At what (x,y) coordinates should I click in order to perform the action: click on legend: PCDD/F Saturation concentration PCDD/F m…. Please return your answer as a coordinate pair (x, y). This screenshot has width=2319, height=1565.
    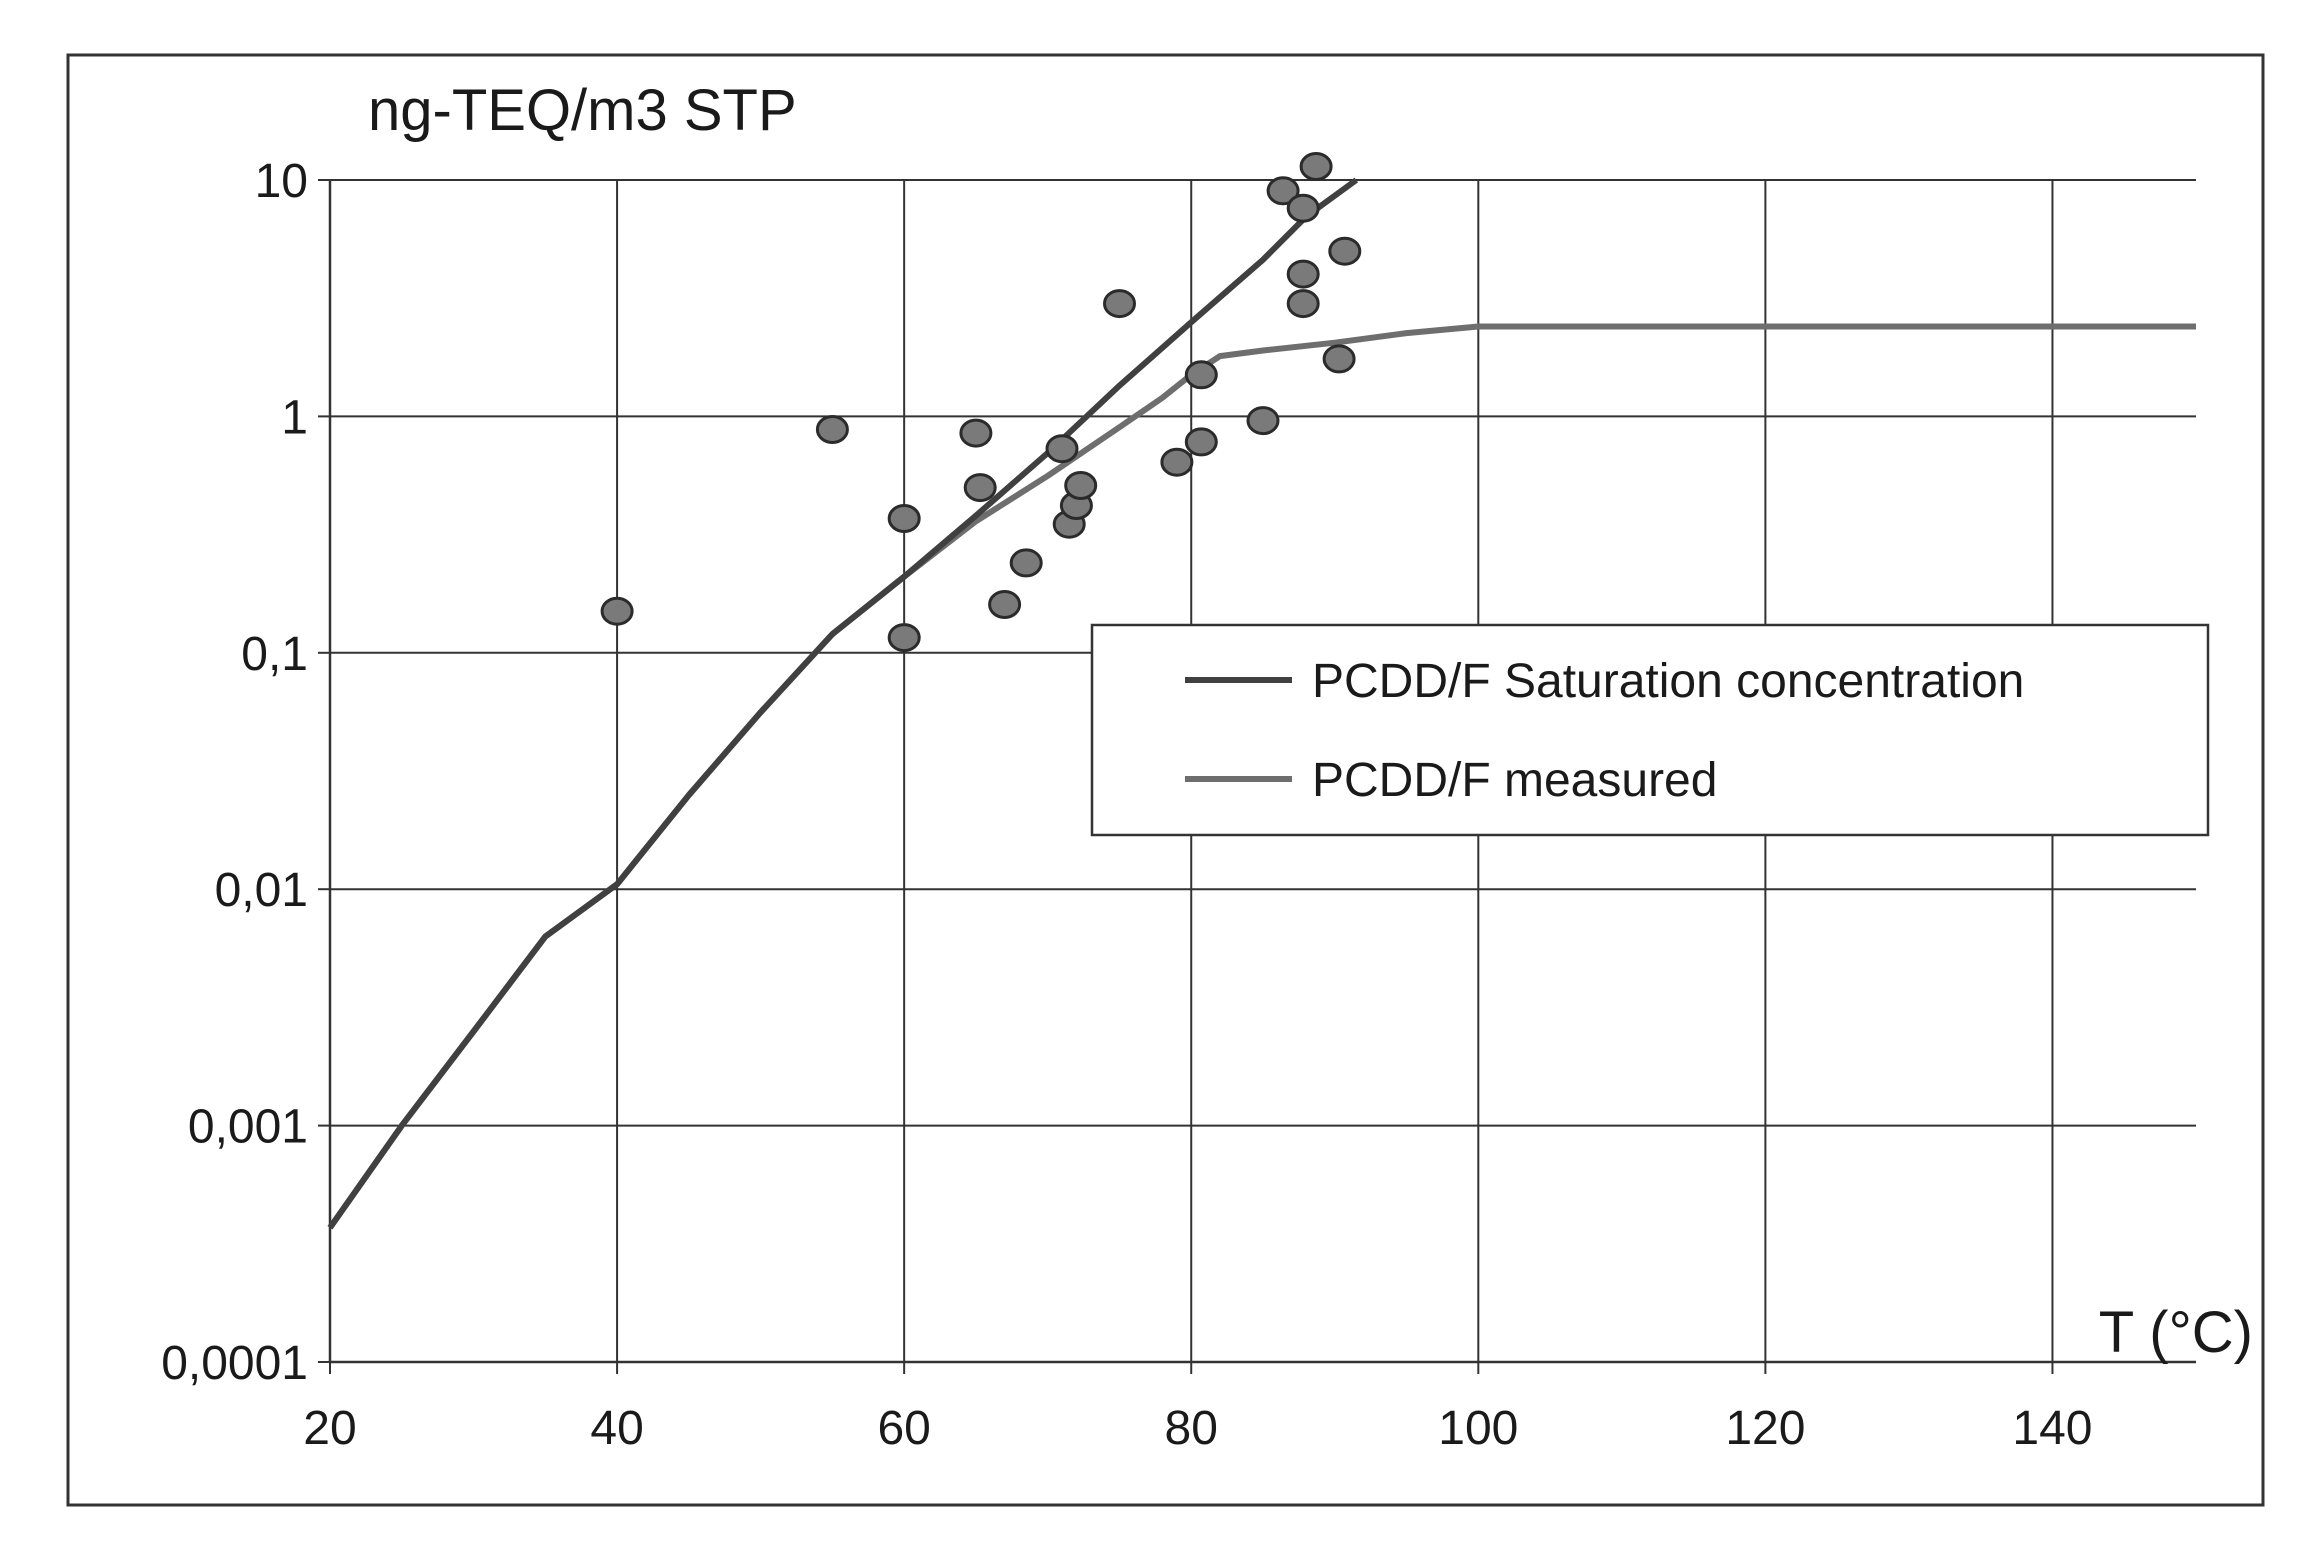
    Looking at the image, I should click on (1650, 730).